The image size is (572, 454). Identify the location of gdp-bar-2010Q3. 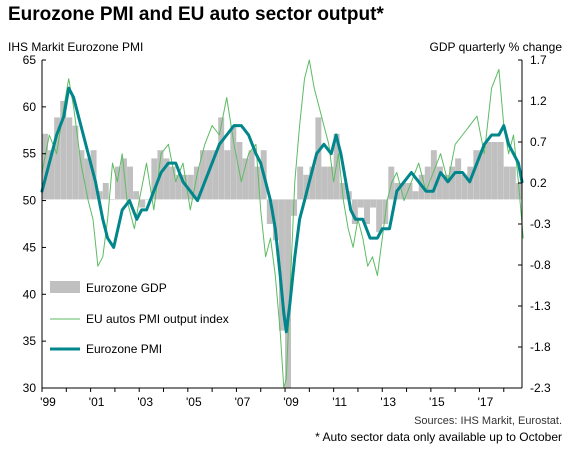
(324, 183).